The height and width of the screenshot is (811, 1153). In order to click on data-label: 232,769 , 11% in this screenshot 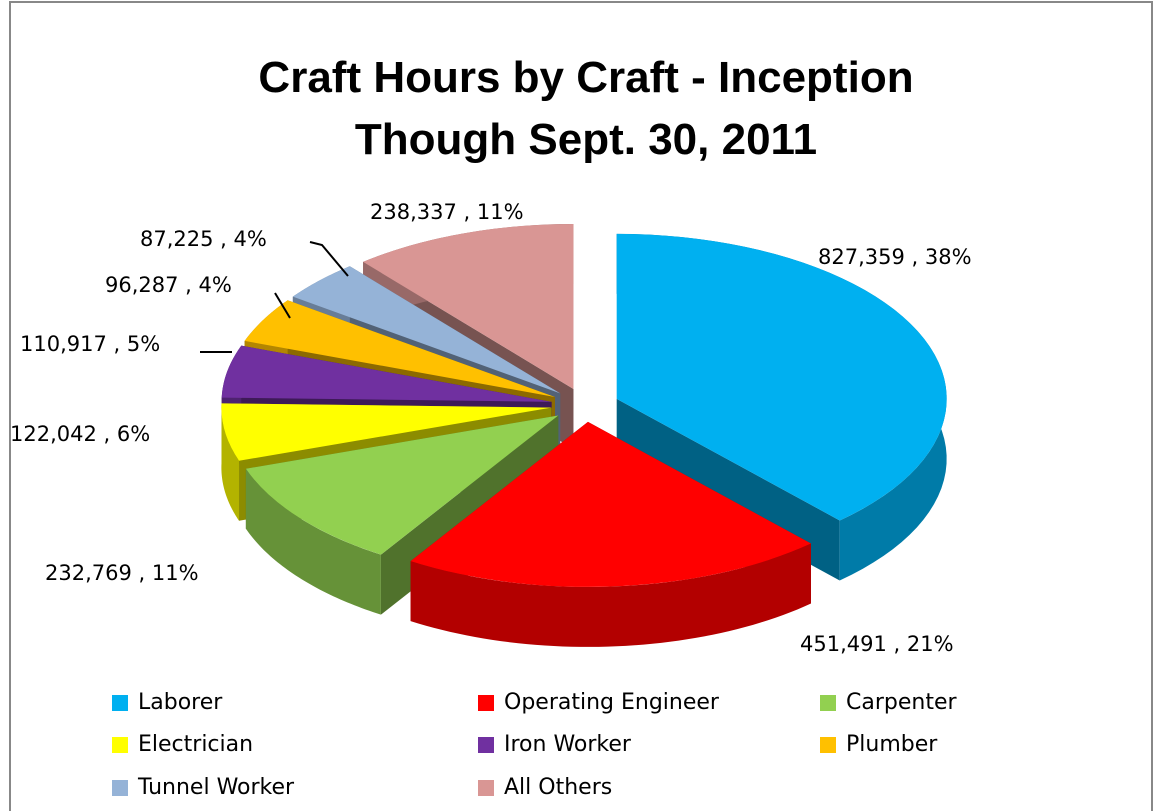, I will do `click(122, 573)`.